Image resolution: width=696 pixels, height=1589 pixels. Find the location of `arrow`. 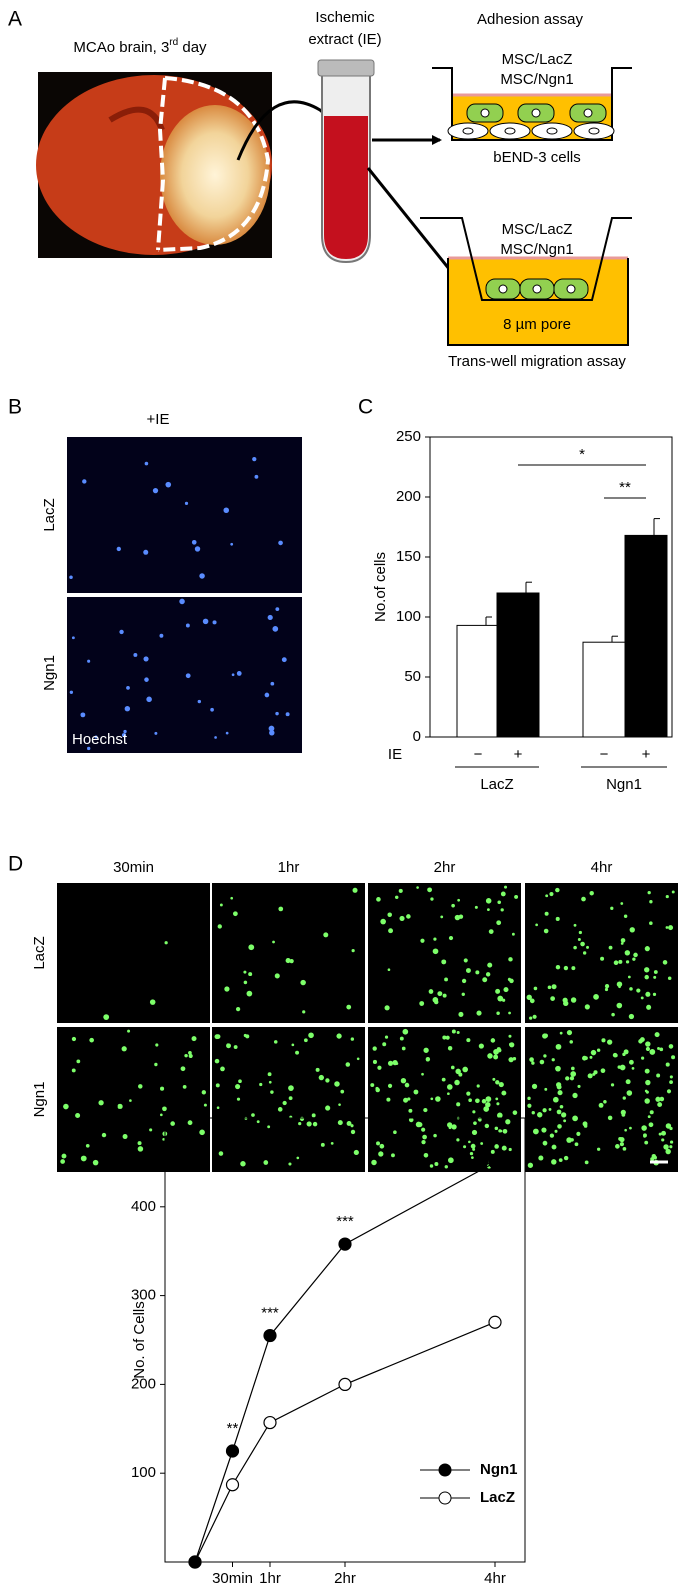

arrow is located at coordinates (415, 227).